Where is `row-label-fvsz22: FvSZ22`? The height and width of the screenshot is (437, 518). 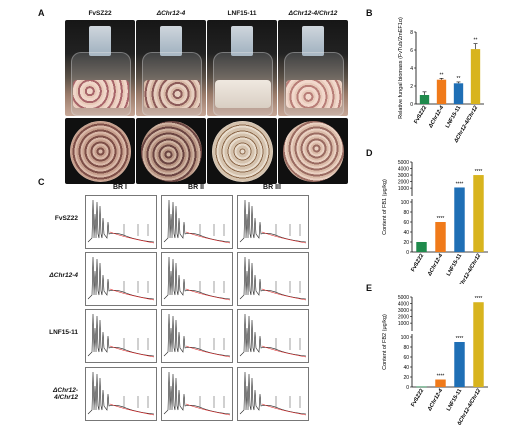 row-label-fvsz22: FvSZ22 is located at coordinates (66, 218).